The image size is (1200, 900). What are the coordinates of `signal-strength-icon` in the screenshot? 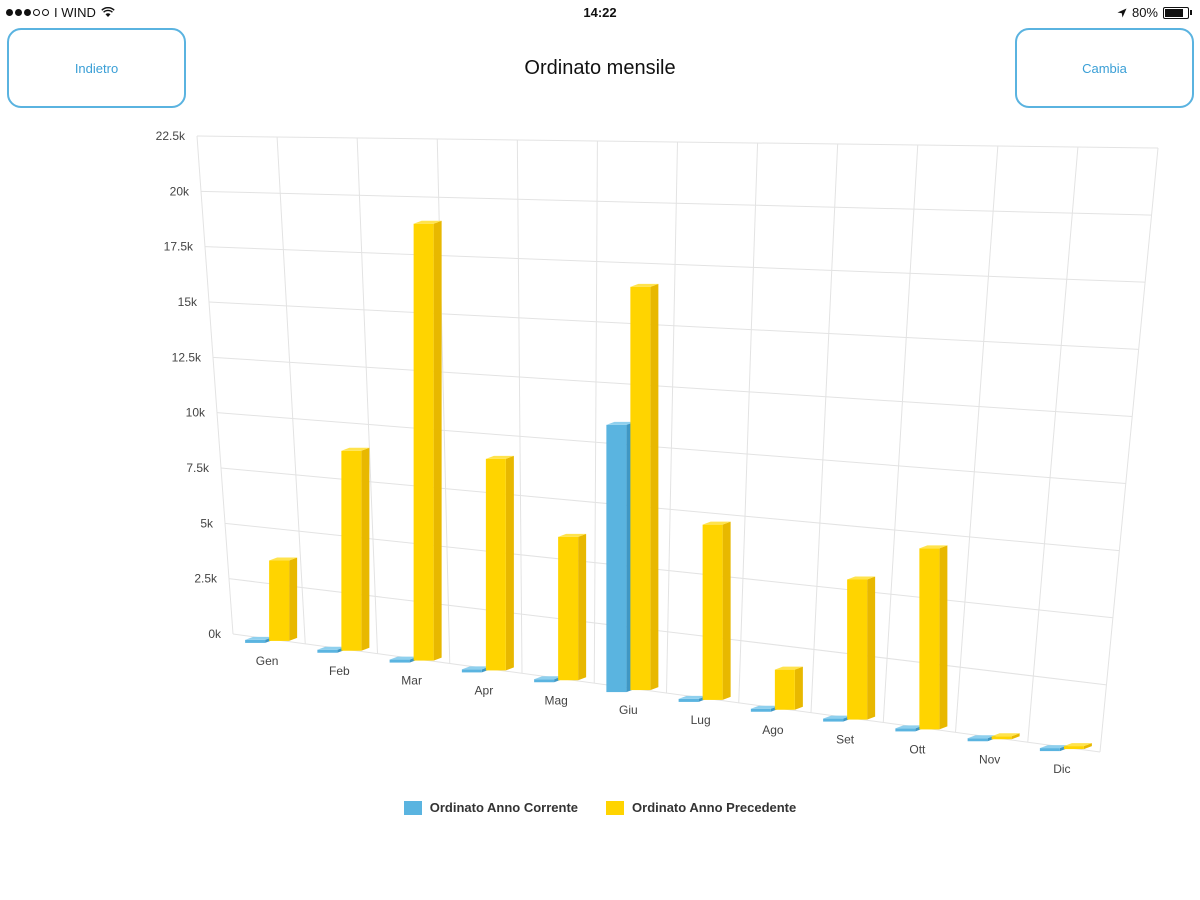 It's located at (27, 12).